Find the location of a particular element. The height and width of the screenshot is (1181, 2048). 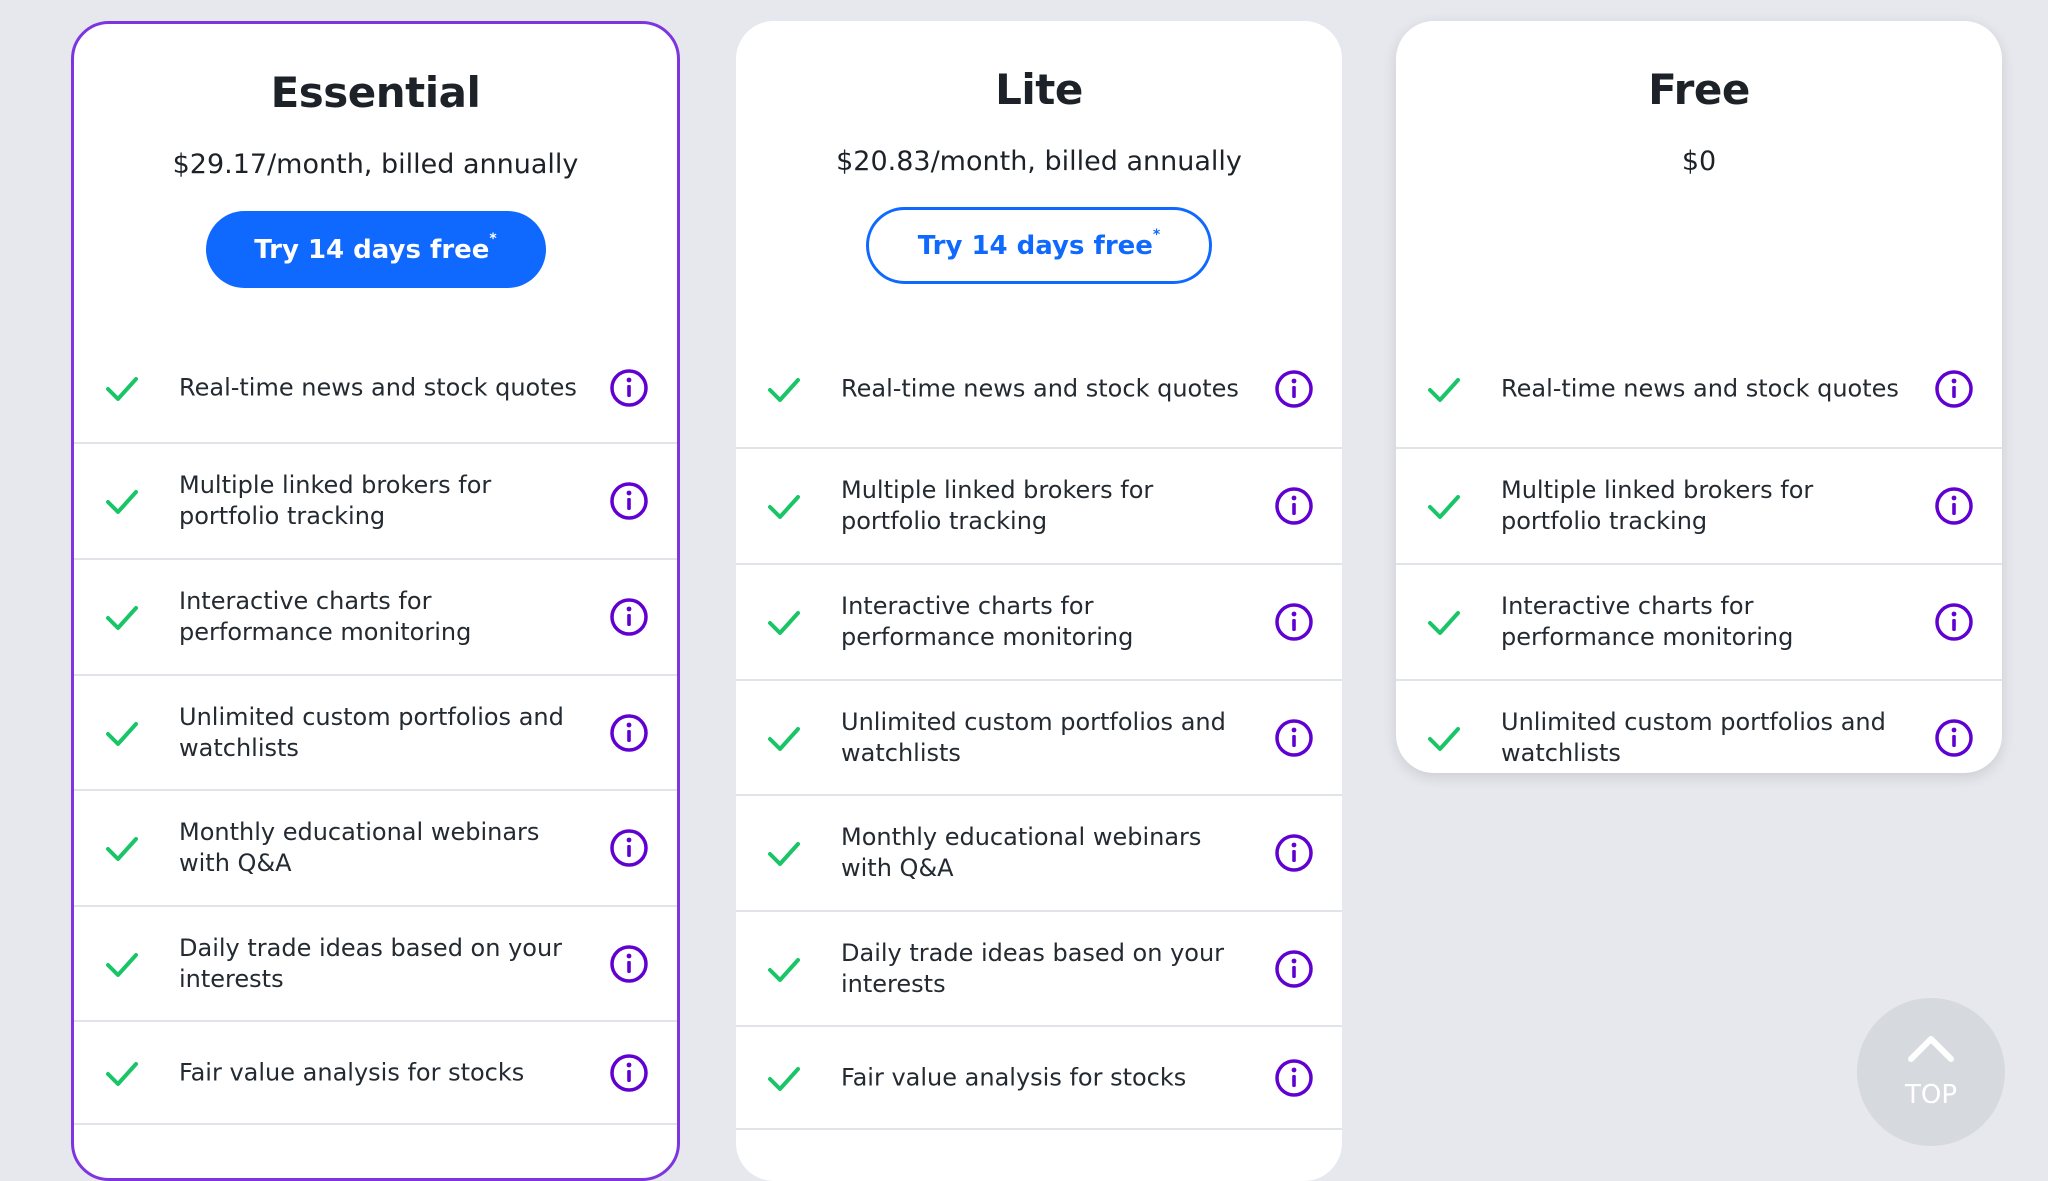

plan-title: Essential is located at coordinates (375, 92).